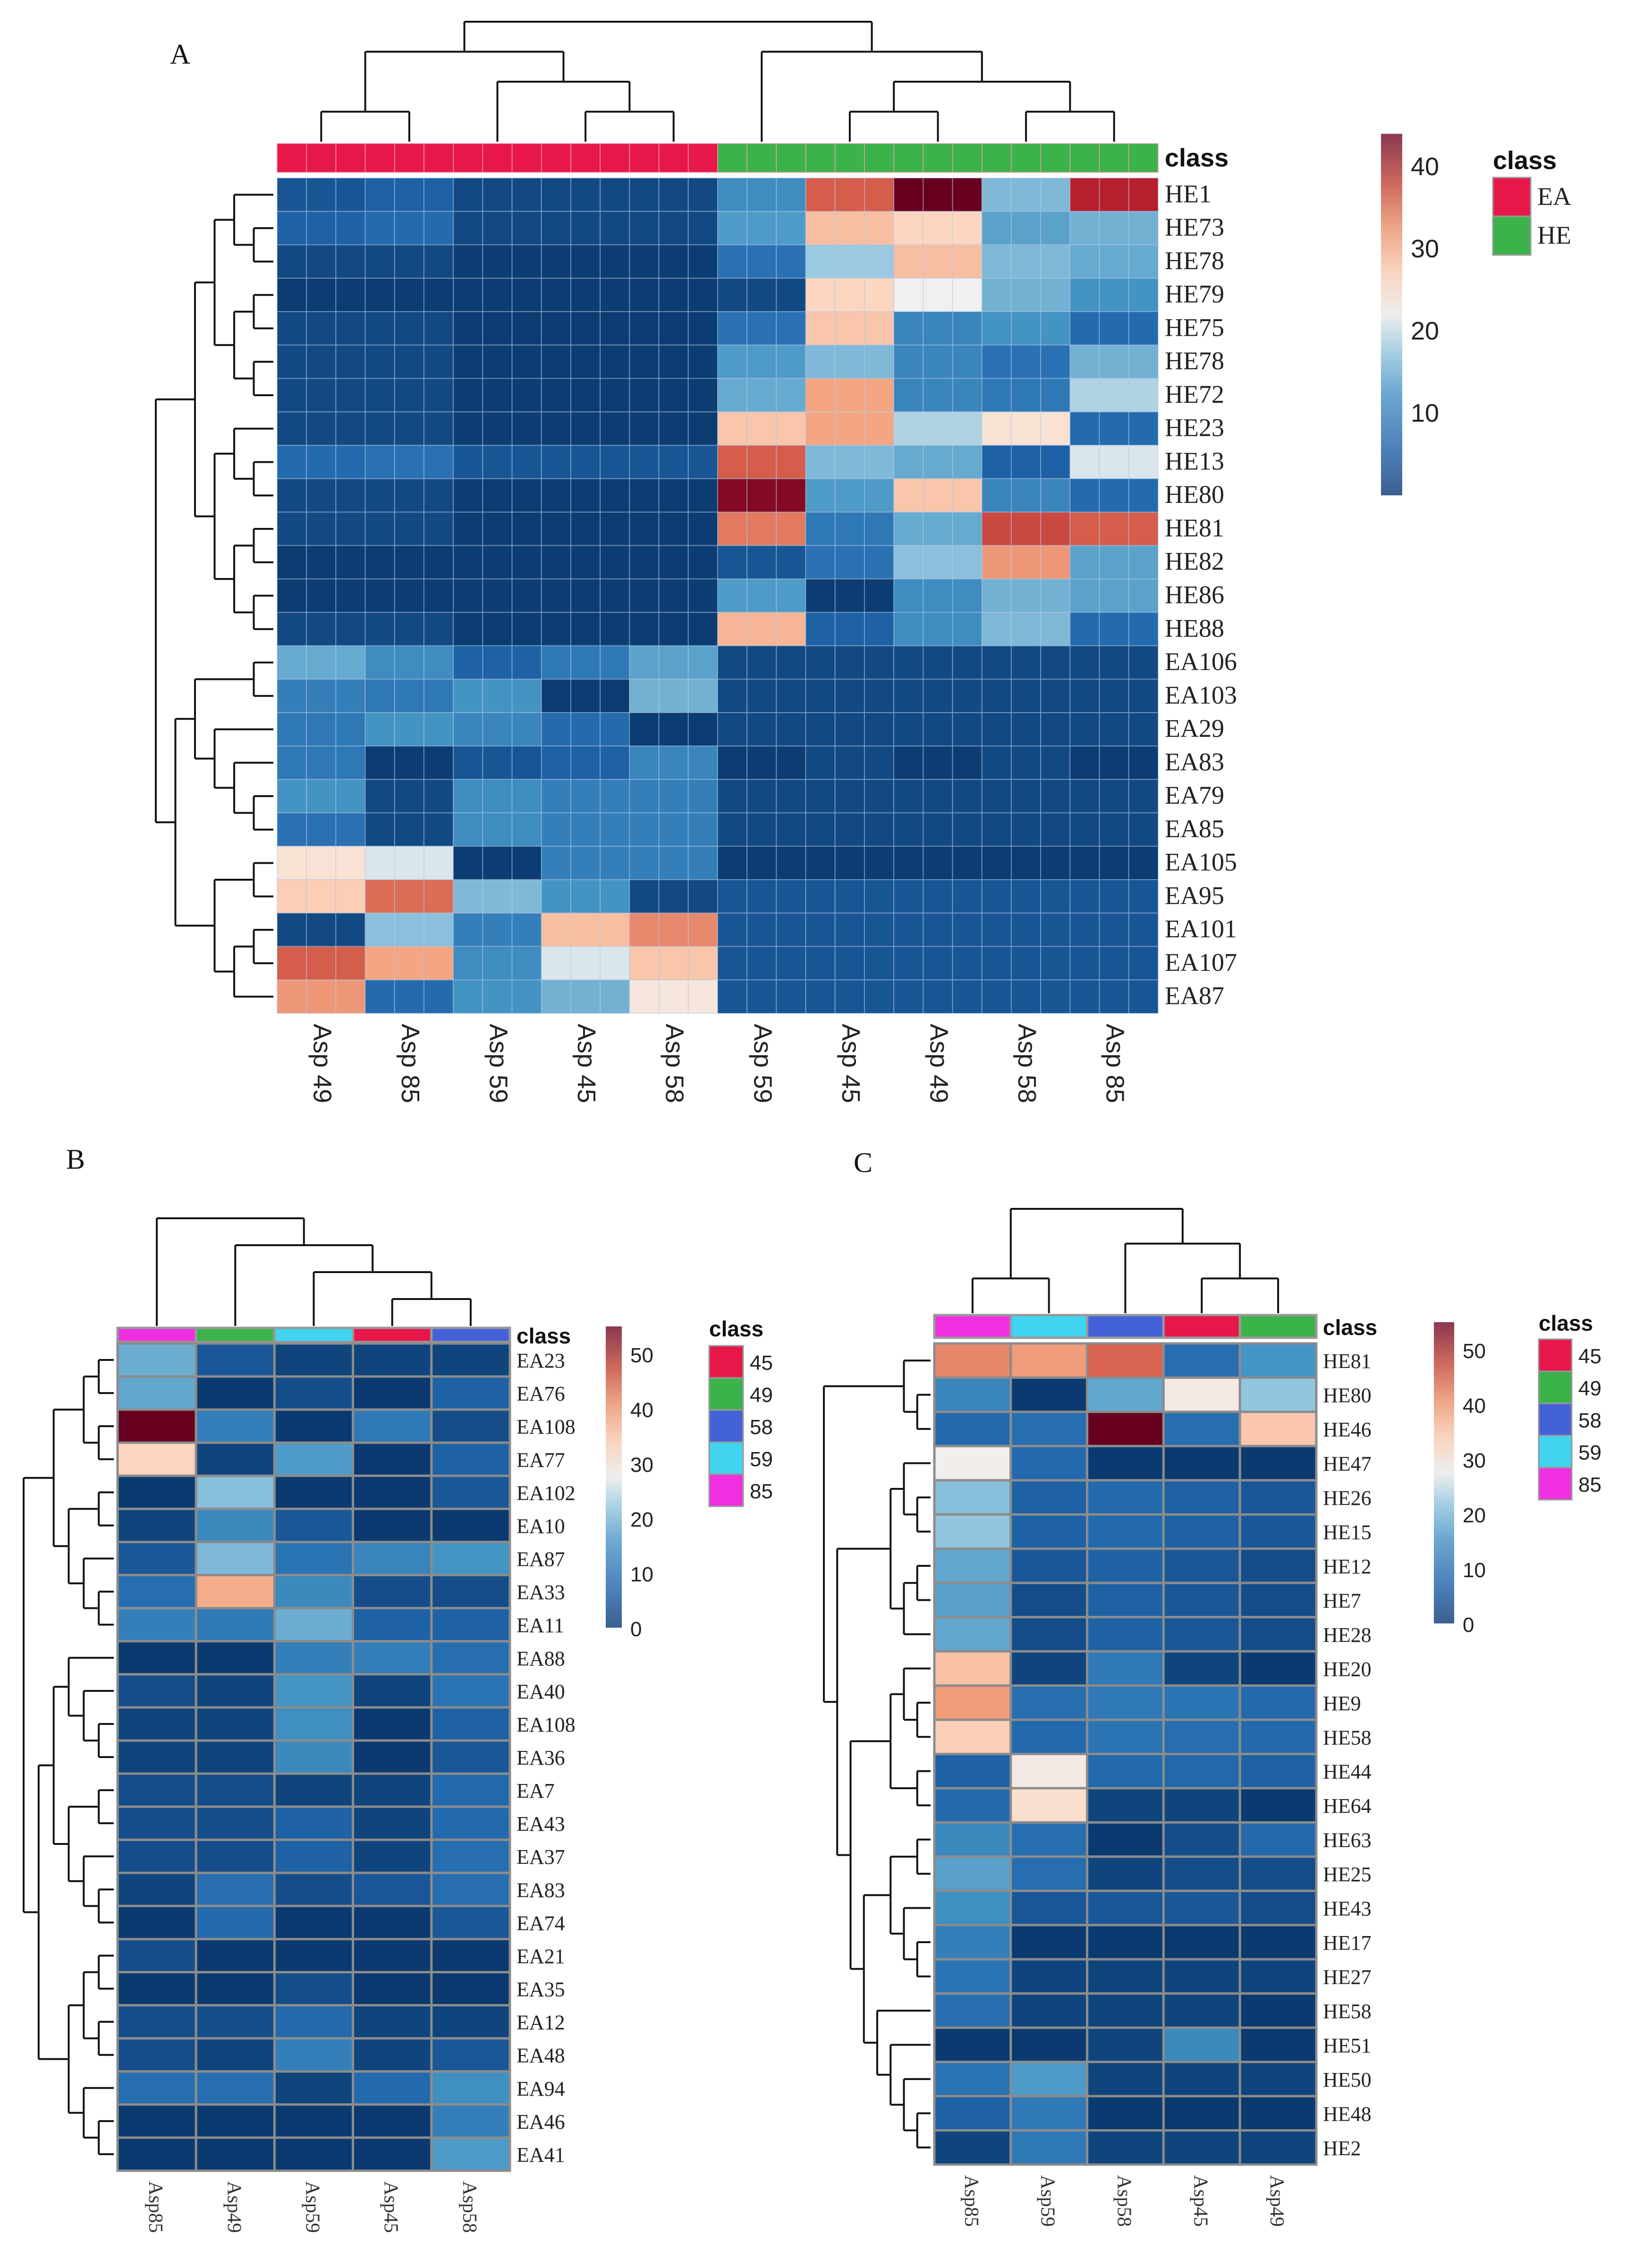 This screenshot has width=1635, height=2268. What do you see at coordinates (1194, 595) in the screenshot?
I see `row-label: HE86` at bounding box center [1194, 595].